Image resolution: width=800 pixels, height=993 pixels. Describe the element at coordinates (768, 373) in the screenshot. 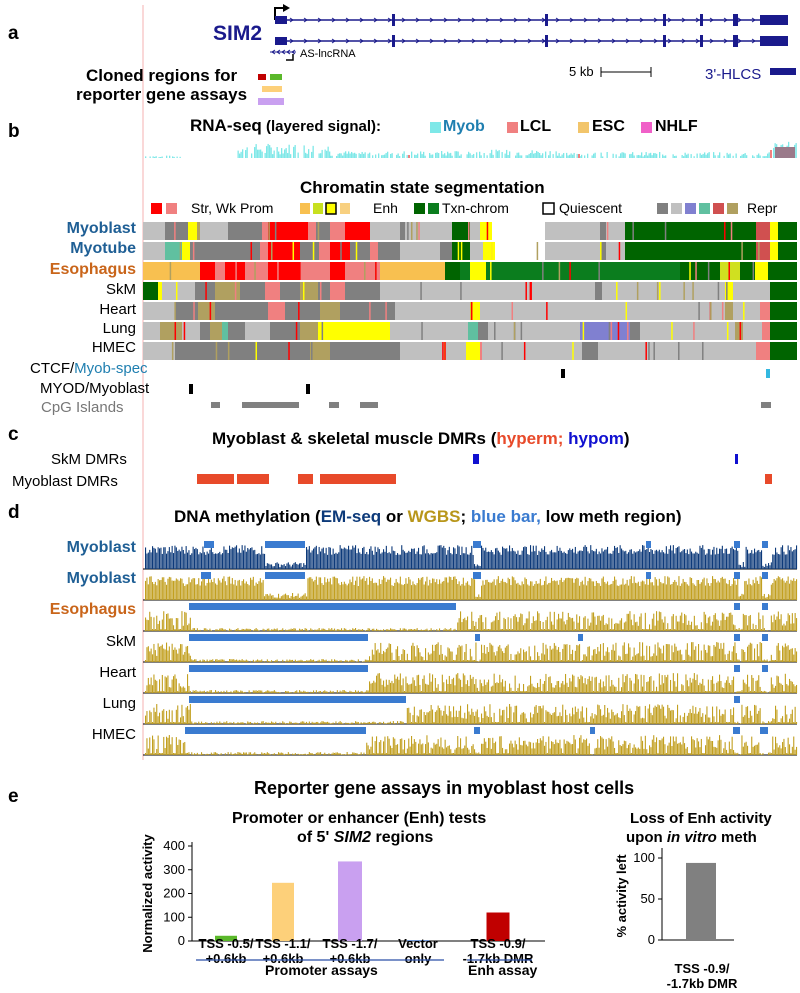

I see `ctcf-myob-peak` at that location.